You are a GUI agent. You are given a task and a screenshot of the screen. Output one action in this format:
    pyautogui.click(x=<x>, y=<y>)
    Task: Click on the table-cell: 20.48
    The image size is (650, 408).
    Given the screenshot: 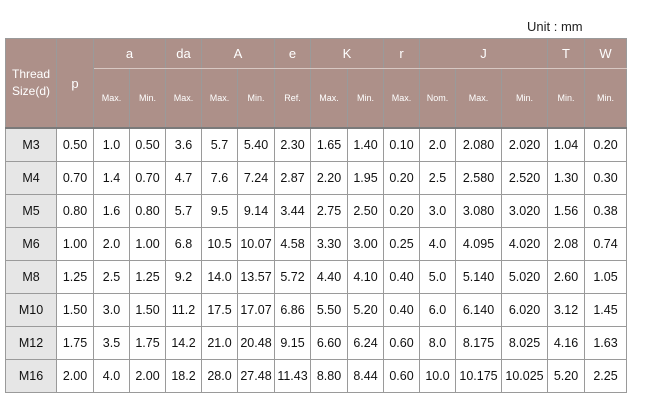 What is the action you would take?
    pyautogui.click(x=256, y=343)
    